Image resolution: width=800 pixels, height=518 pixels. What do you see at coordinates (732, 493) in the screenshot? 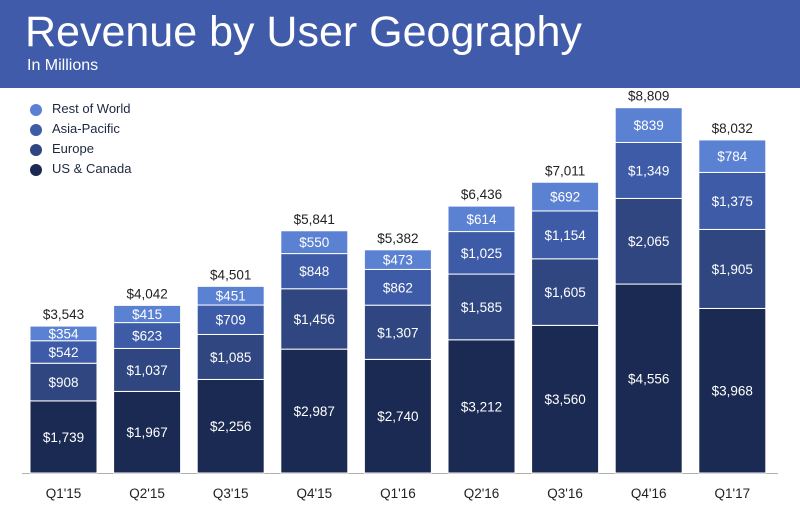
I see `x-tick-label-q1-17: Q1'17` at bounding box center [732, 493].